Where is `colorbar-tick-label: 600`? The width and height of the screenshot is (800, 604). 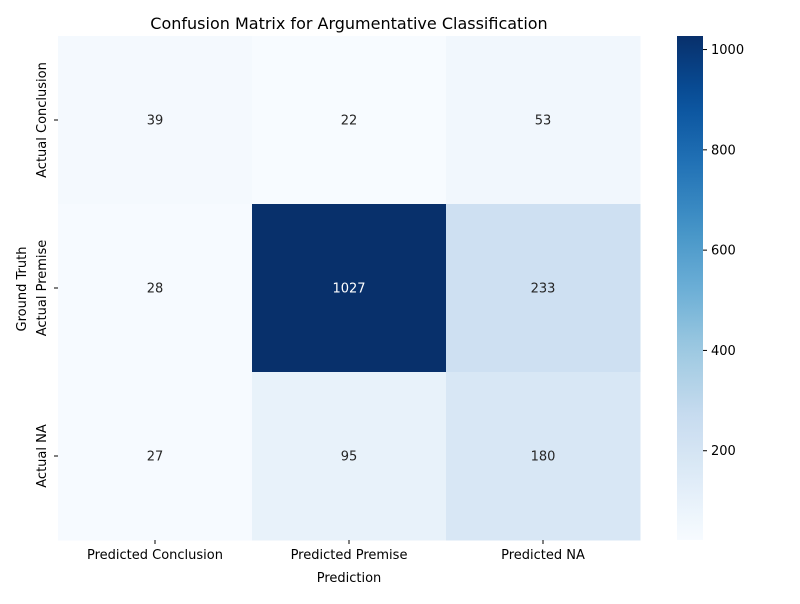
colorbar-tick-label: 600 is located at coordinates (723, 251).